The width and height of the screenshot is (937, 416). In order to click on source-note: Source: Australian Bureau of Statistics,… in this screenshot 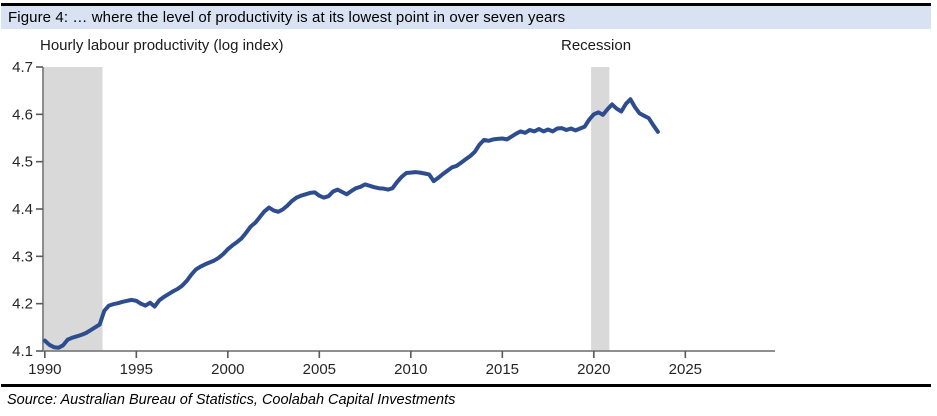, I will do `click(231, 400)`.